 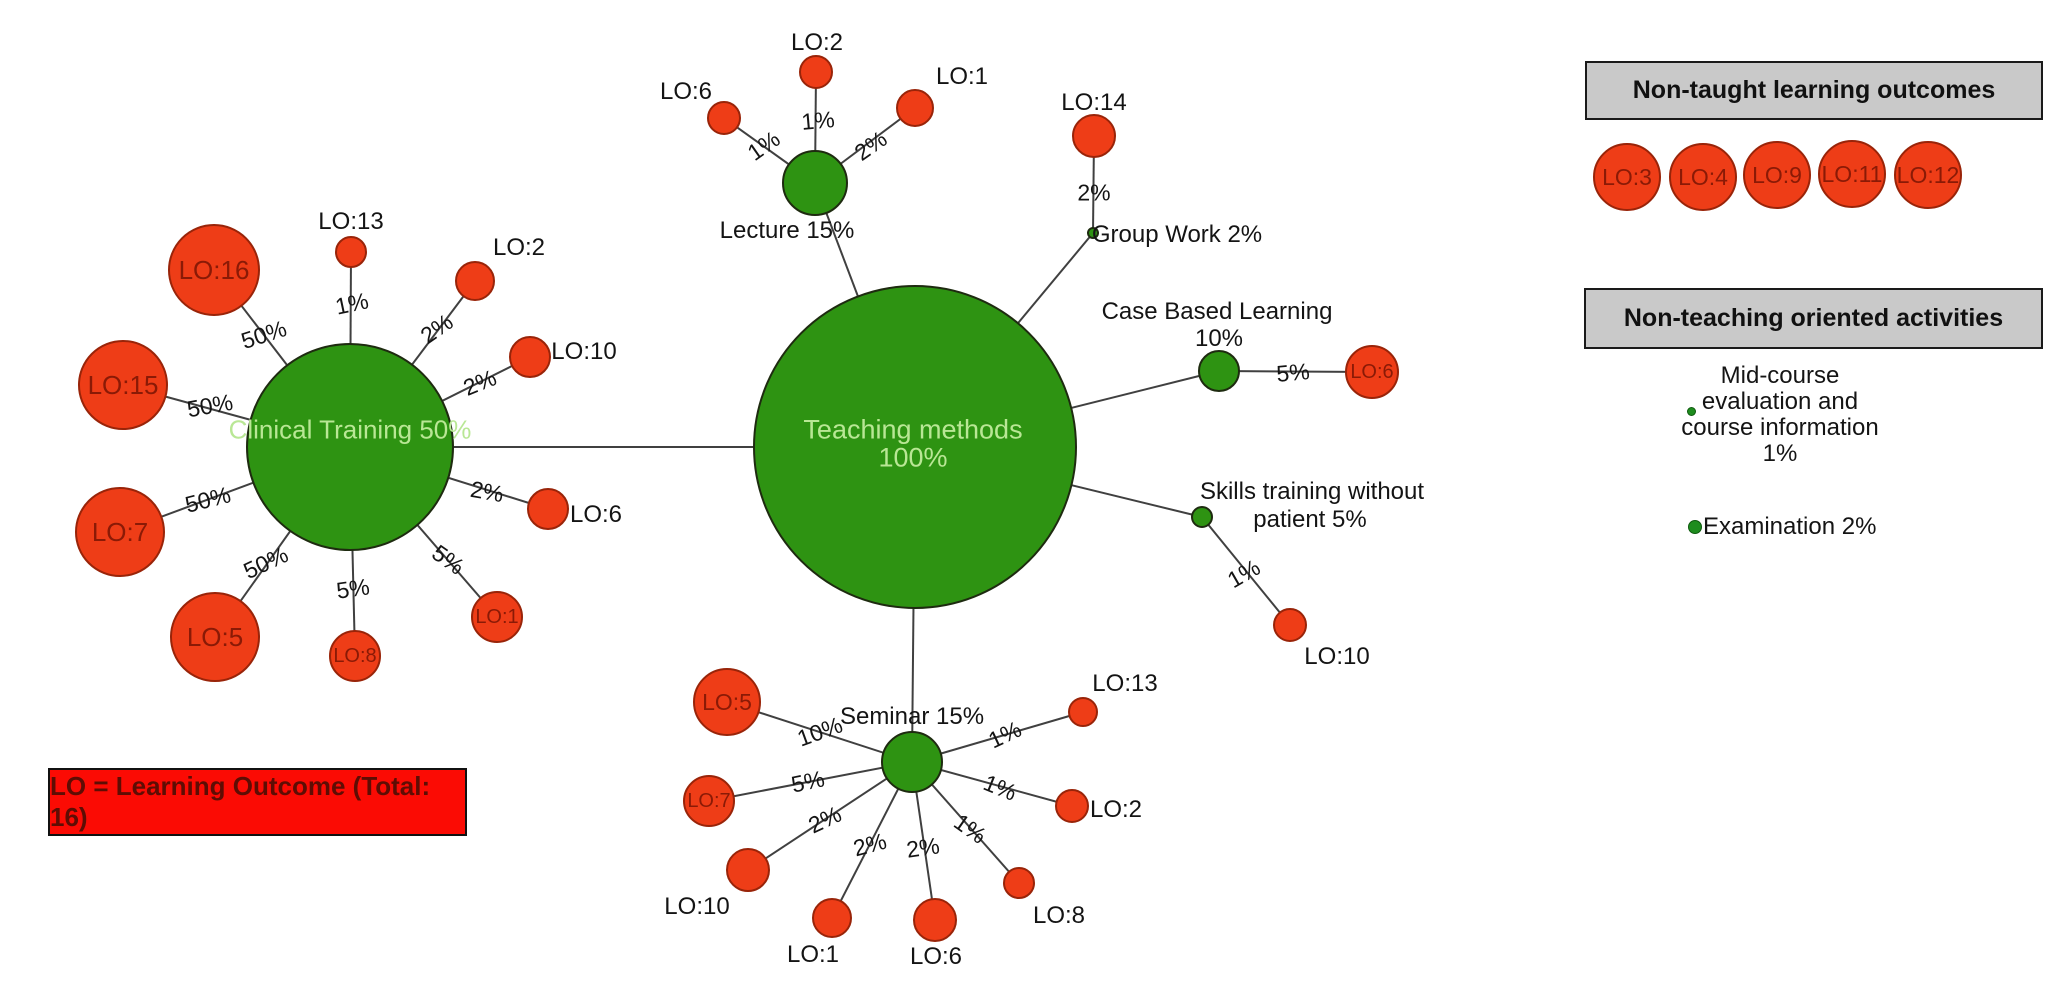 I want to click on hub-teaching, so click(x=915, y=447).